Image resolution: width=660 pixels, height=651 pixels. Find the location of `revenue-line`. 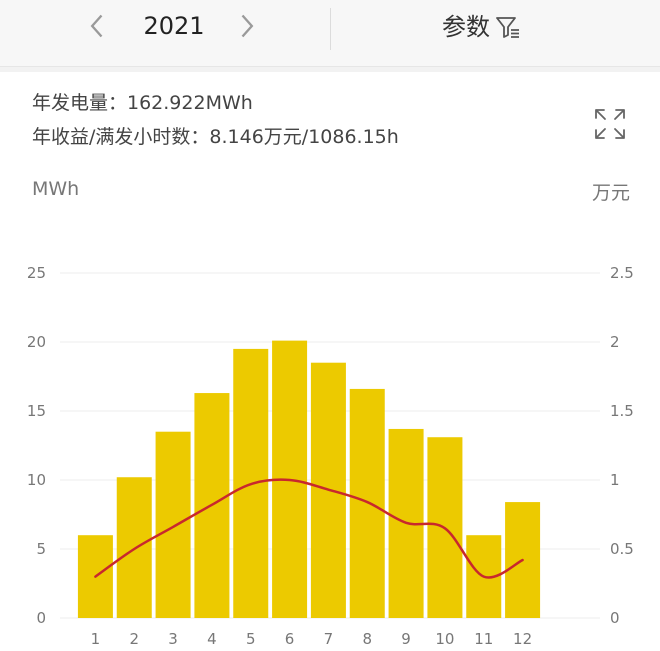

revenue-line is located at coordinates (309, 528).